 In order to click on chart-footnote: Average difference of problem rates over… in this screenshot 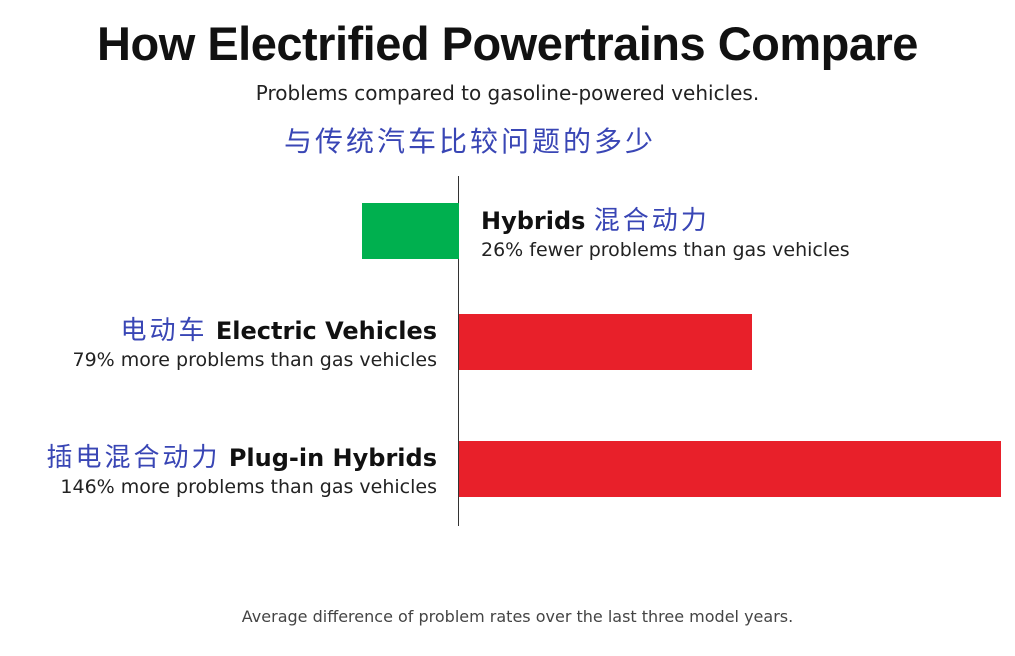, I will do `click(517, 616)`.